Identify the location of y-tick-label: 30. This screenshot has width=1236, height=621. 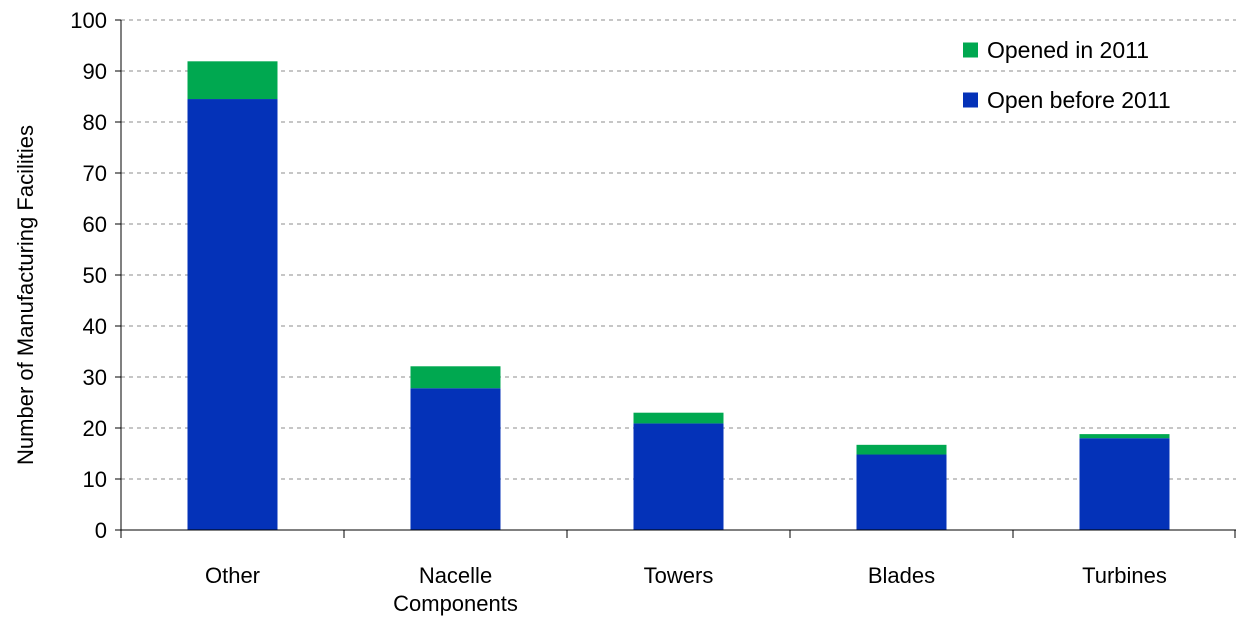
(95, 377).